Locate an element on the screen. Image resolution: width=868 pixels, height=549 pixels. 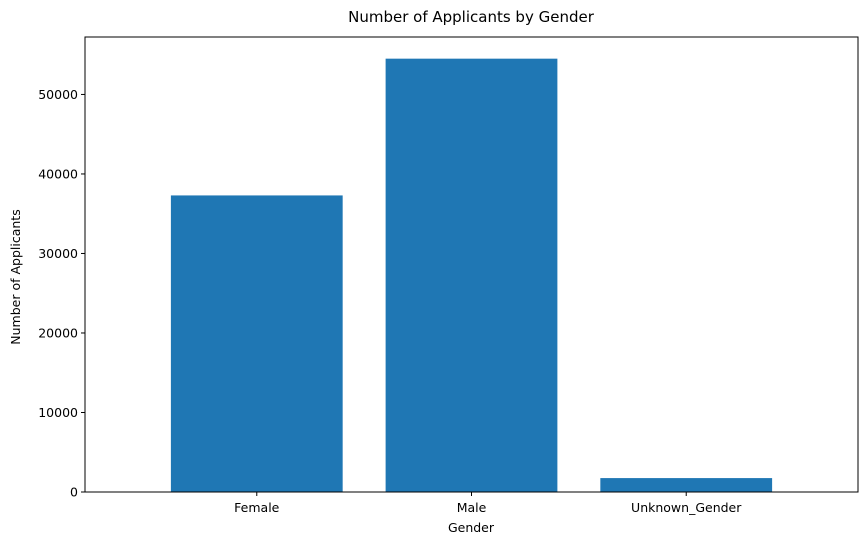
y-tick-label: 50000 is located at coordinates (58, 94).